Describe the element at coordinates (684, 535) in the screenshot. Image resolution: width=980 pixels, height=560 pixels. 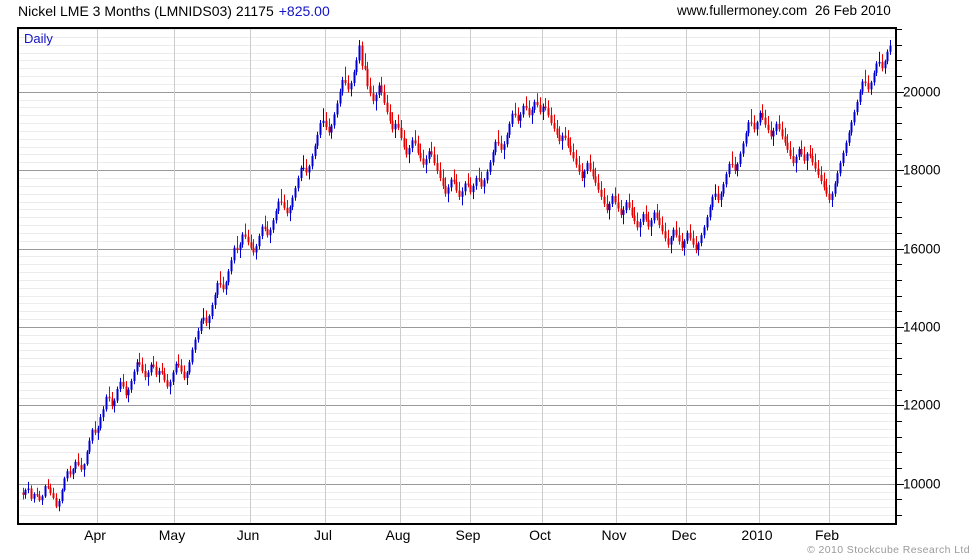
I see `x-axis-label: Dec` at that location.